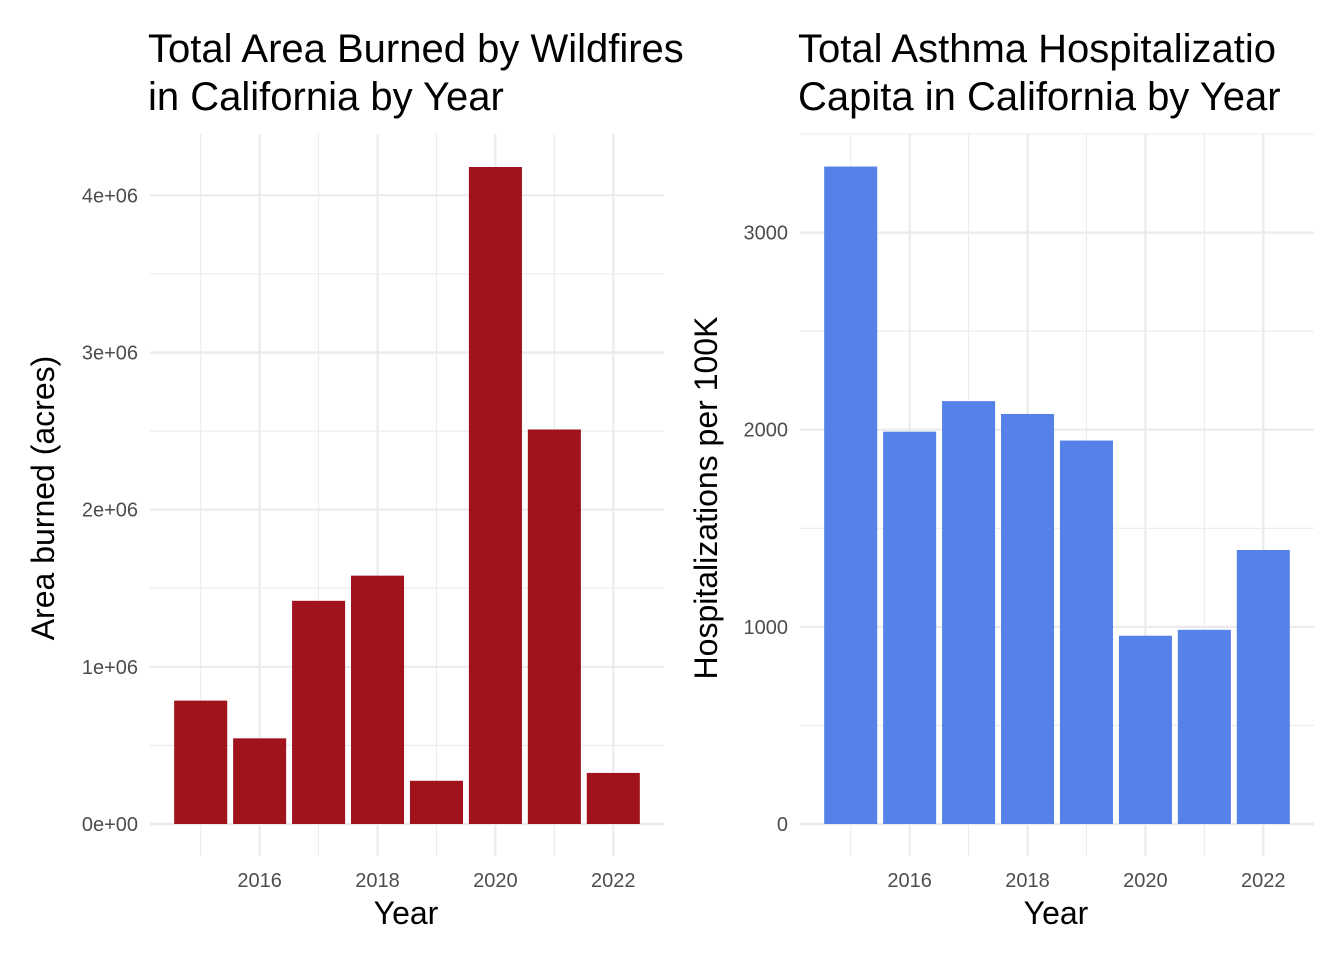 The image size is (1344, 960). Describe the element at coordinates (1056, 913) in the screenshot. I see `asthma-x-axis-title: Year` at that location.